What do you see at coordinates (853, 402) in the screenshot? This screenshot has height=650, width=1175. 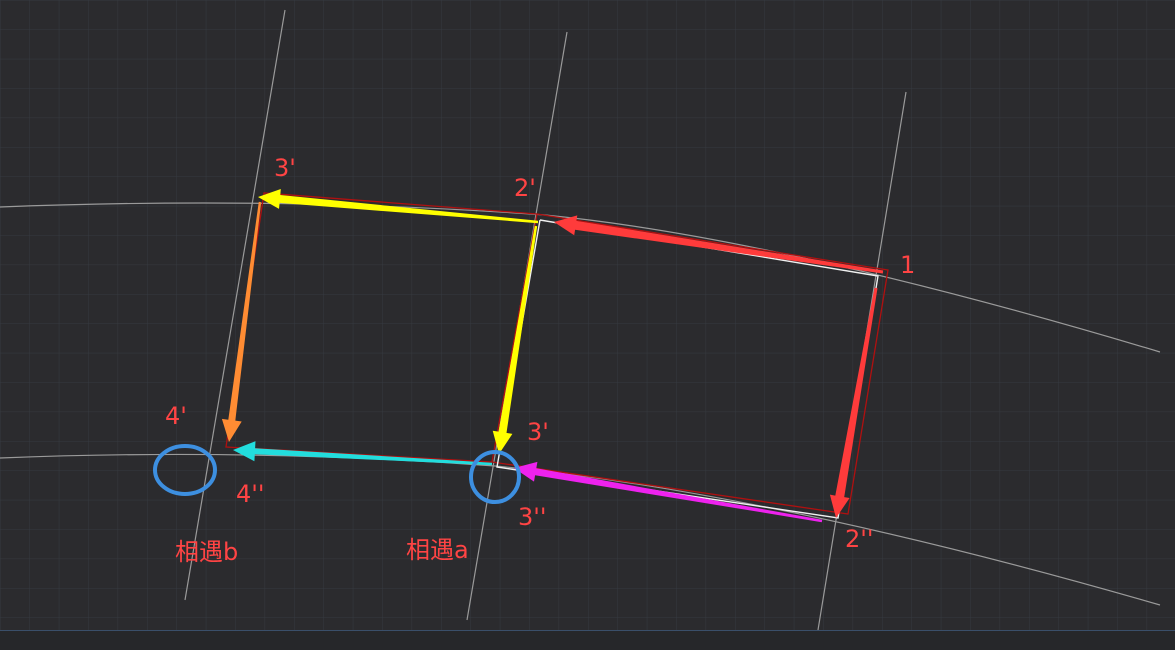 I see `arrow-1-to-2dprime-red` at bounding box center [853, 402].